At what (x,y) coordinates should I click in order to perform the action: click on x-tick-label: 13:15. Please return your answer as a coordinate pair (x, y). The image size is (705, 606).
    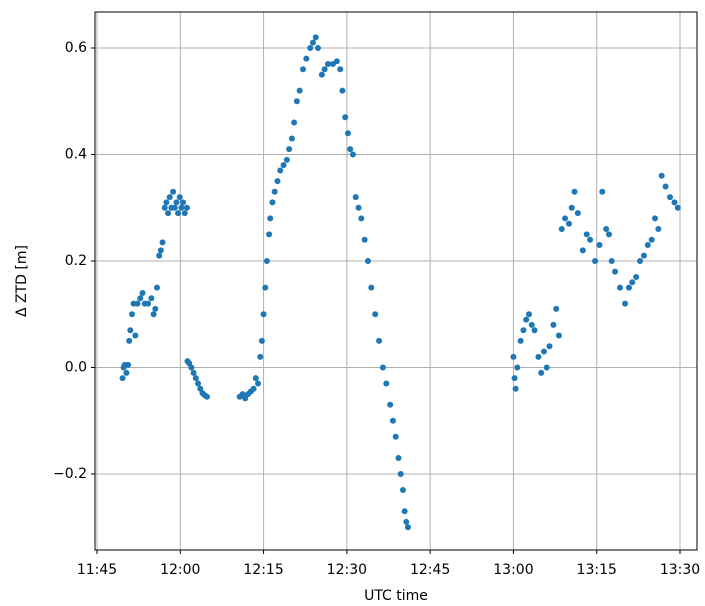
    Looking at the image, I should click on (597, 570).